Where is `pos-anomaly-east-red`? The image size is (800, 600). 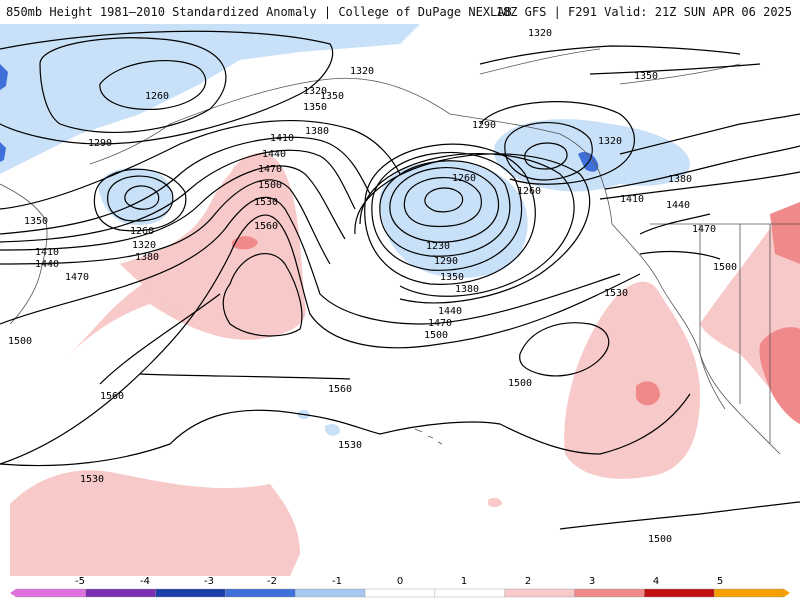 pos-anomaly-east-red is located at coordinates (648, 393).